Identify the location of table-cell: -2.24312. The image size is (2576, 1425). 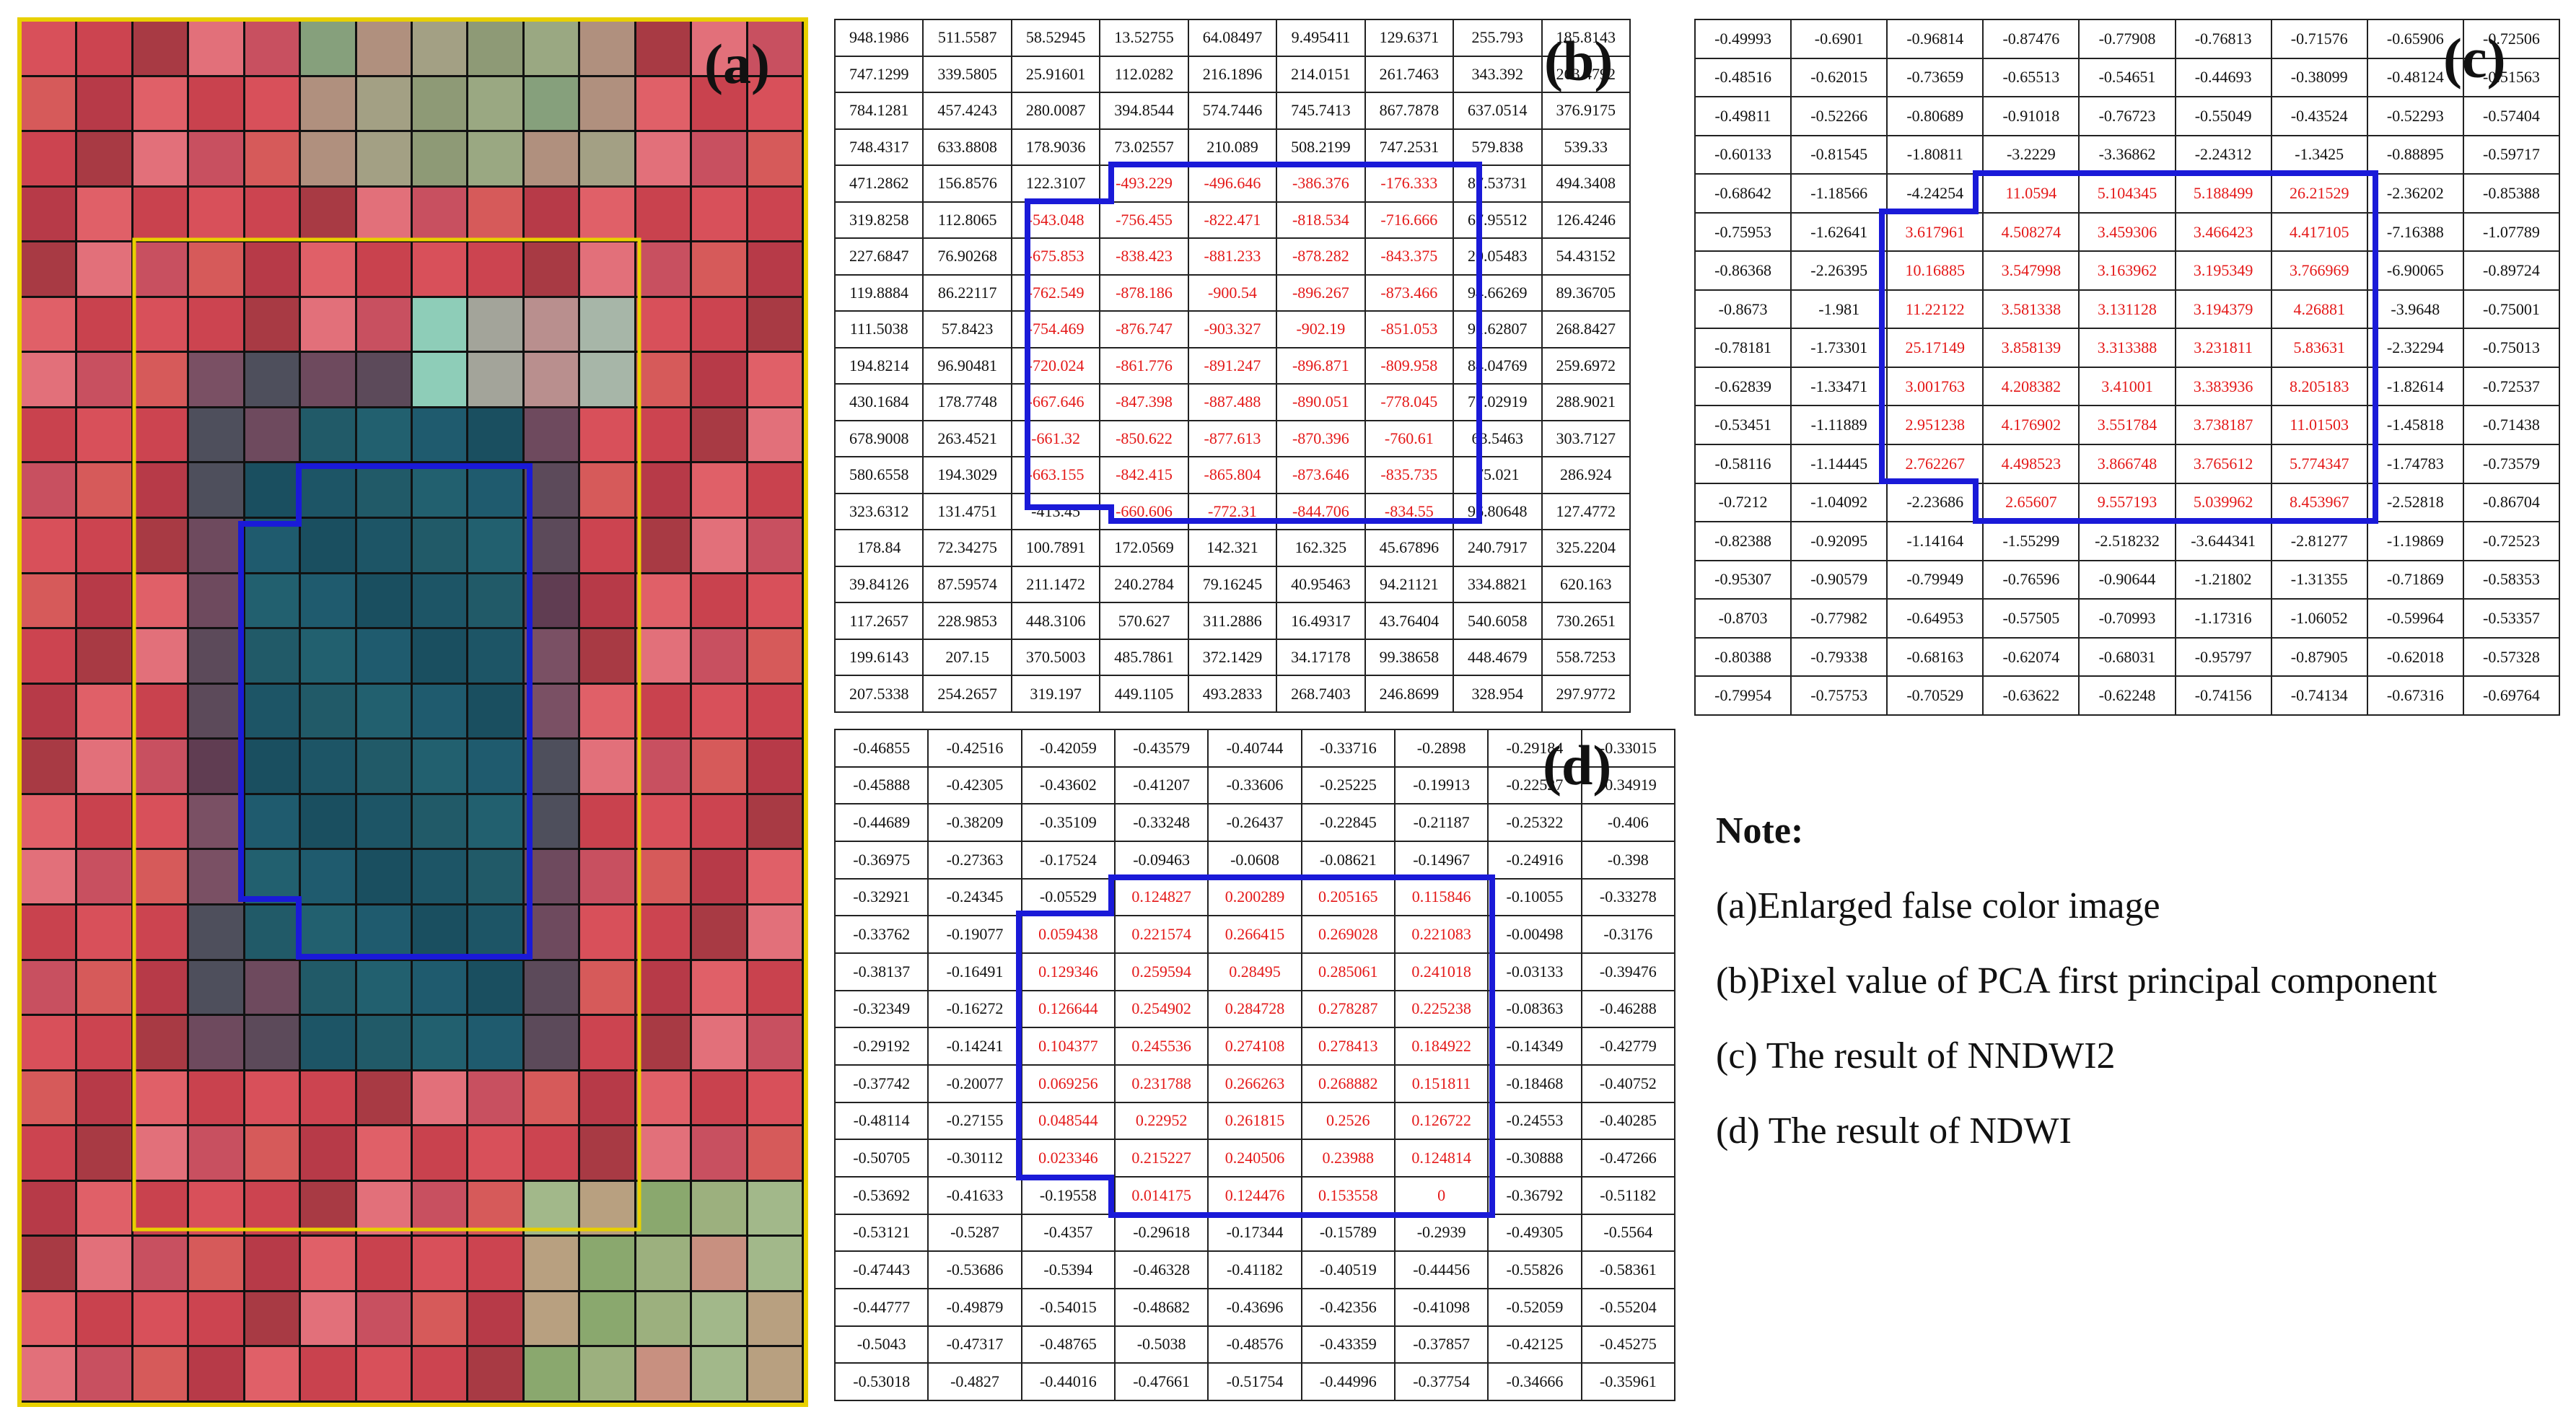
(2223, 154).